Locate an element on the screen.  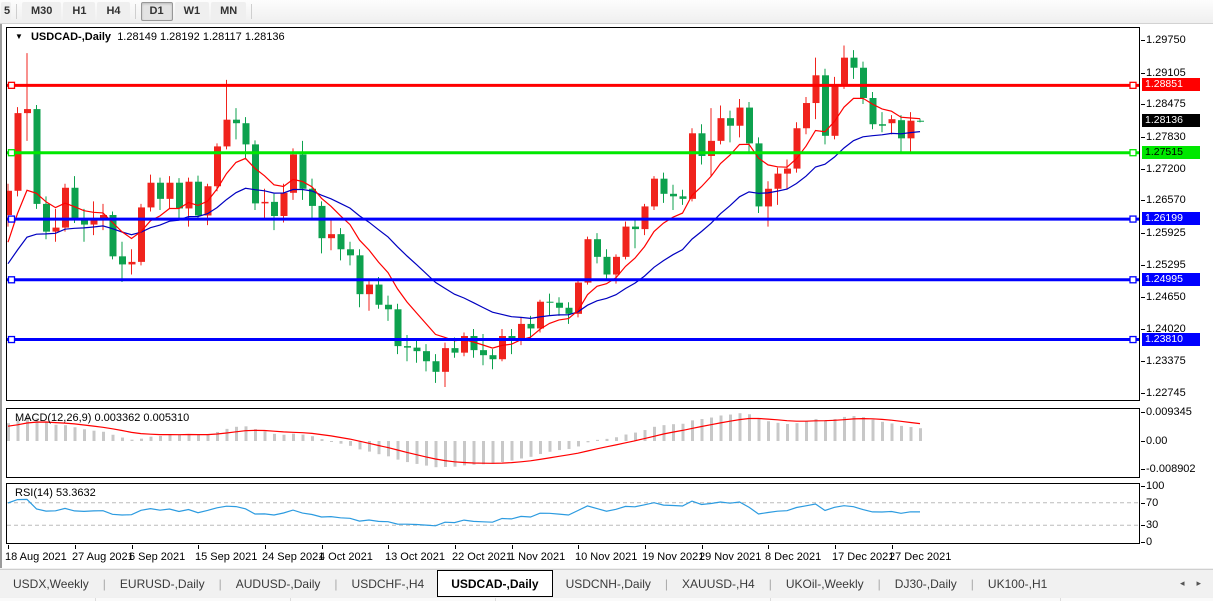
timeframe-button-partial: 5 is located at coordinates (6, 11).